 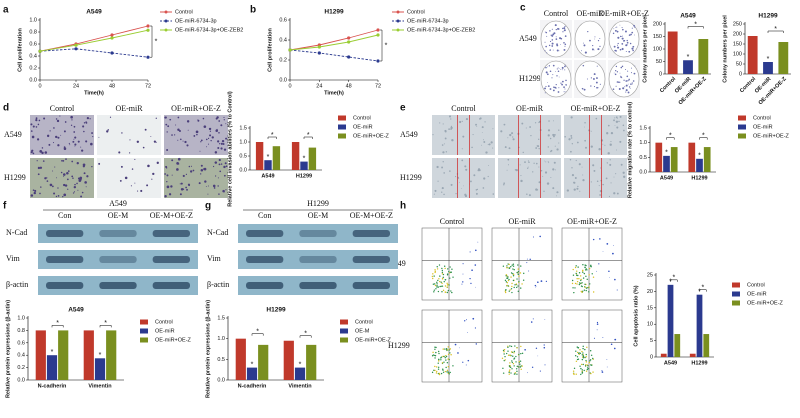 What do you see at coordinates (208, 206) in the screenshot?
I see `panel-letter: g` at bounding box center [208, 206].